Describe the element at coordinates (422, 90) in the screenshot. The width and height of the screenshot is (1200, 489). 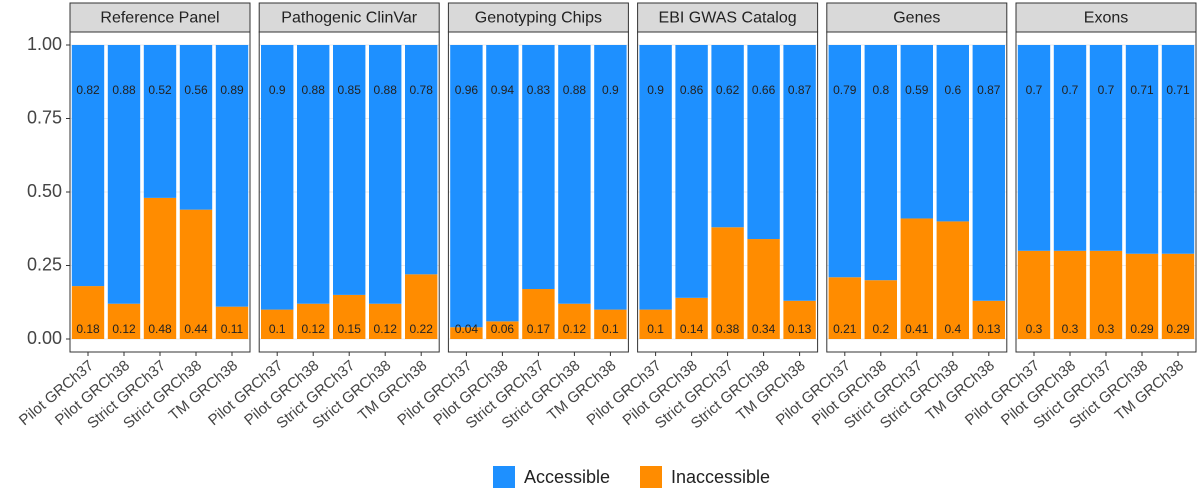
I see `data-label: 0.78` at that location.